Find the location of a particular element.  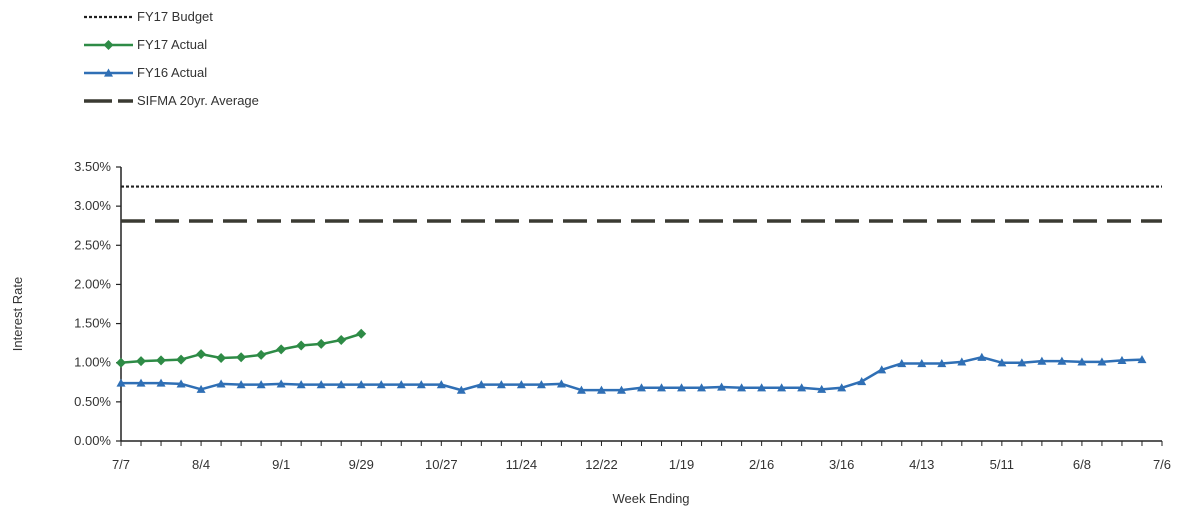

x-tick-label: 1/19 is located at coordinates (681, 464).